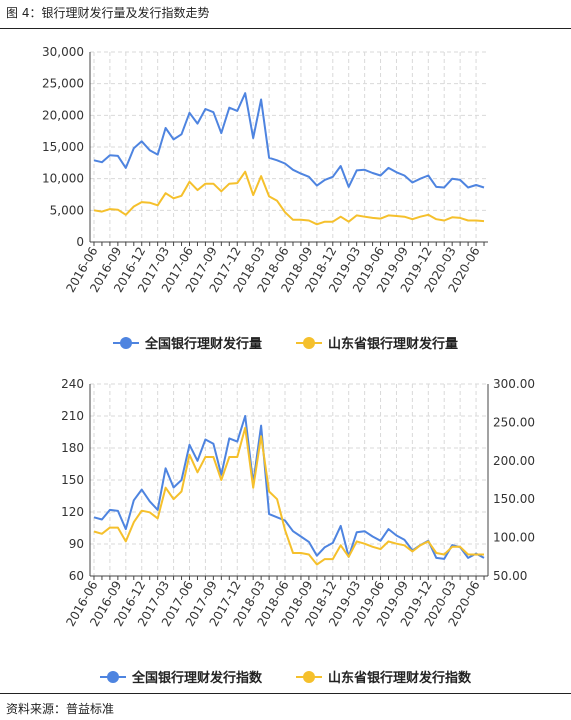 The width and height of the screenshot is (571, 720). Describe the element at coordinates (76, 544) in the screenshot. I see `y-tick-label: 90` at that location.